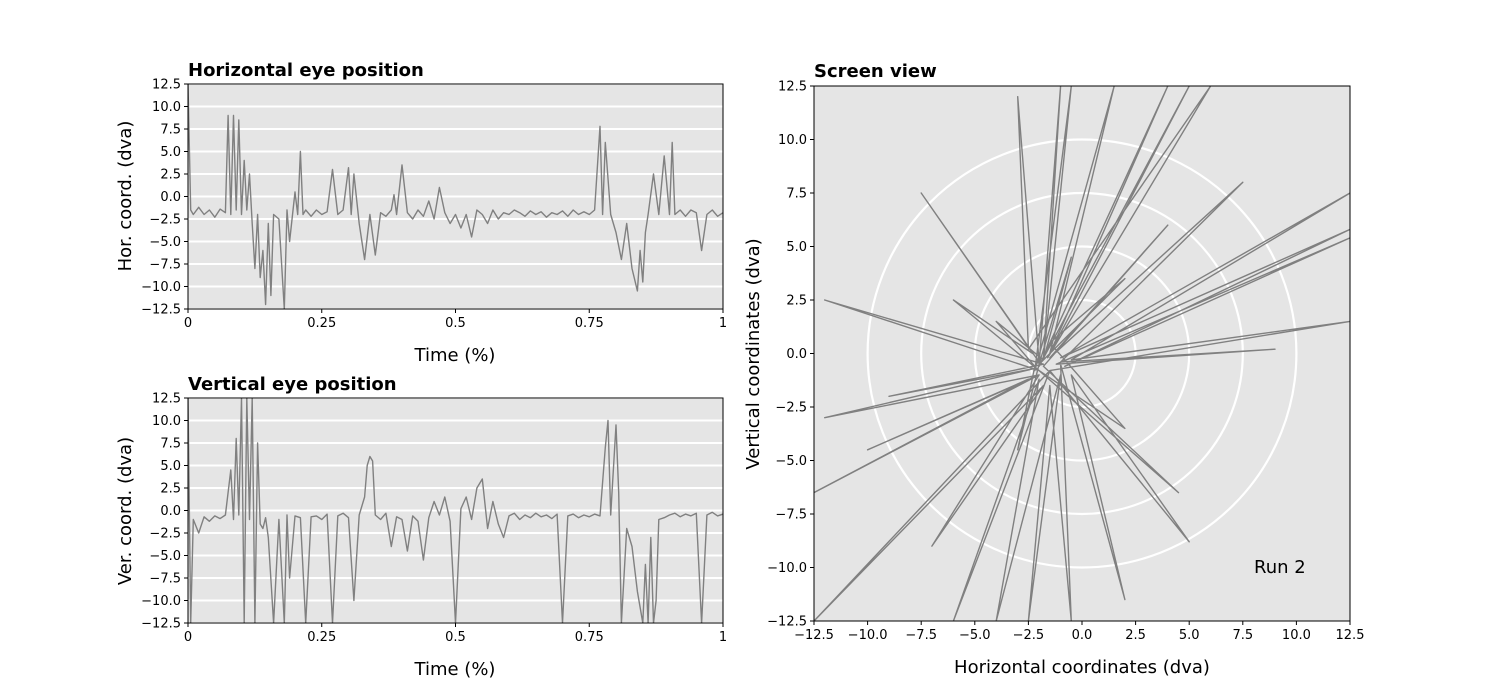  Describe the element at coordinates (125, 511) in the screenshot. I see `y-axis-label: Ver. coord. (dva)` at that location.